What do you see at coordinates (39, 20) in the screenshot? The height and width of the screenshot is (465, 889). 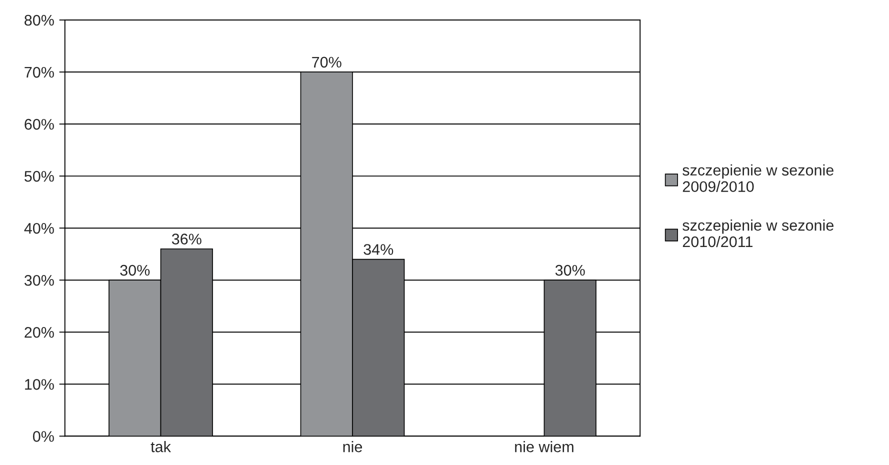 I see `y-tick-label: 80%` at bounding box center [39, 20].